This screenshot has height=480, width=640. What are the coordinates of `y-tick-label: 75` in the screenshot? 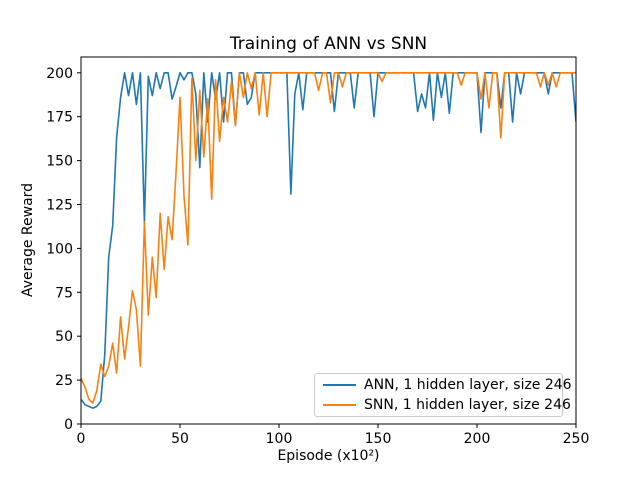 It's located at (64, 293).